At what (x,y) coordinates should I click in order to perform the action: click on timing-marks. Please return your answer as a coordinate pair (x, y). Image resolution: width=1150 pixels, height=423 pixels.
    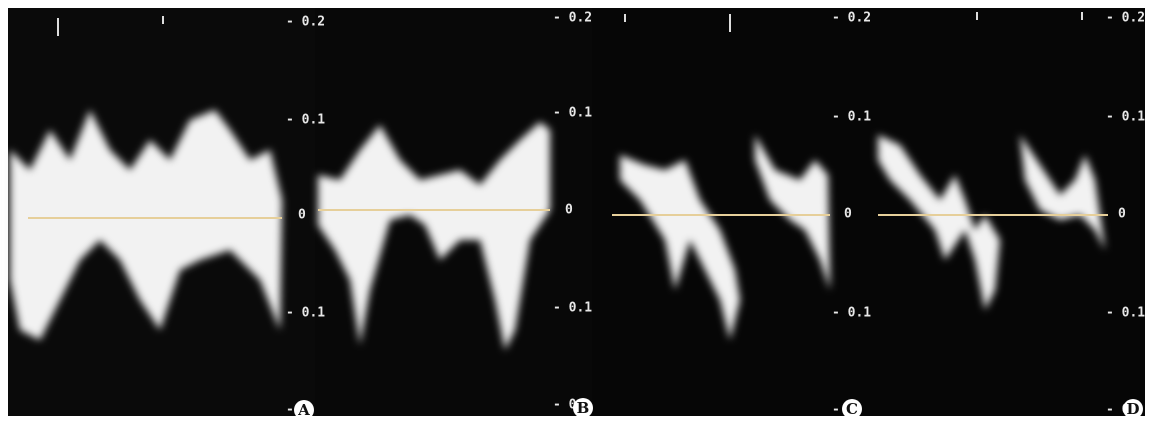
    Looking at the image, I should click on (570, 24).